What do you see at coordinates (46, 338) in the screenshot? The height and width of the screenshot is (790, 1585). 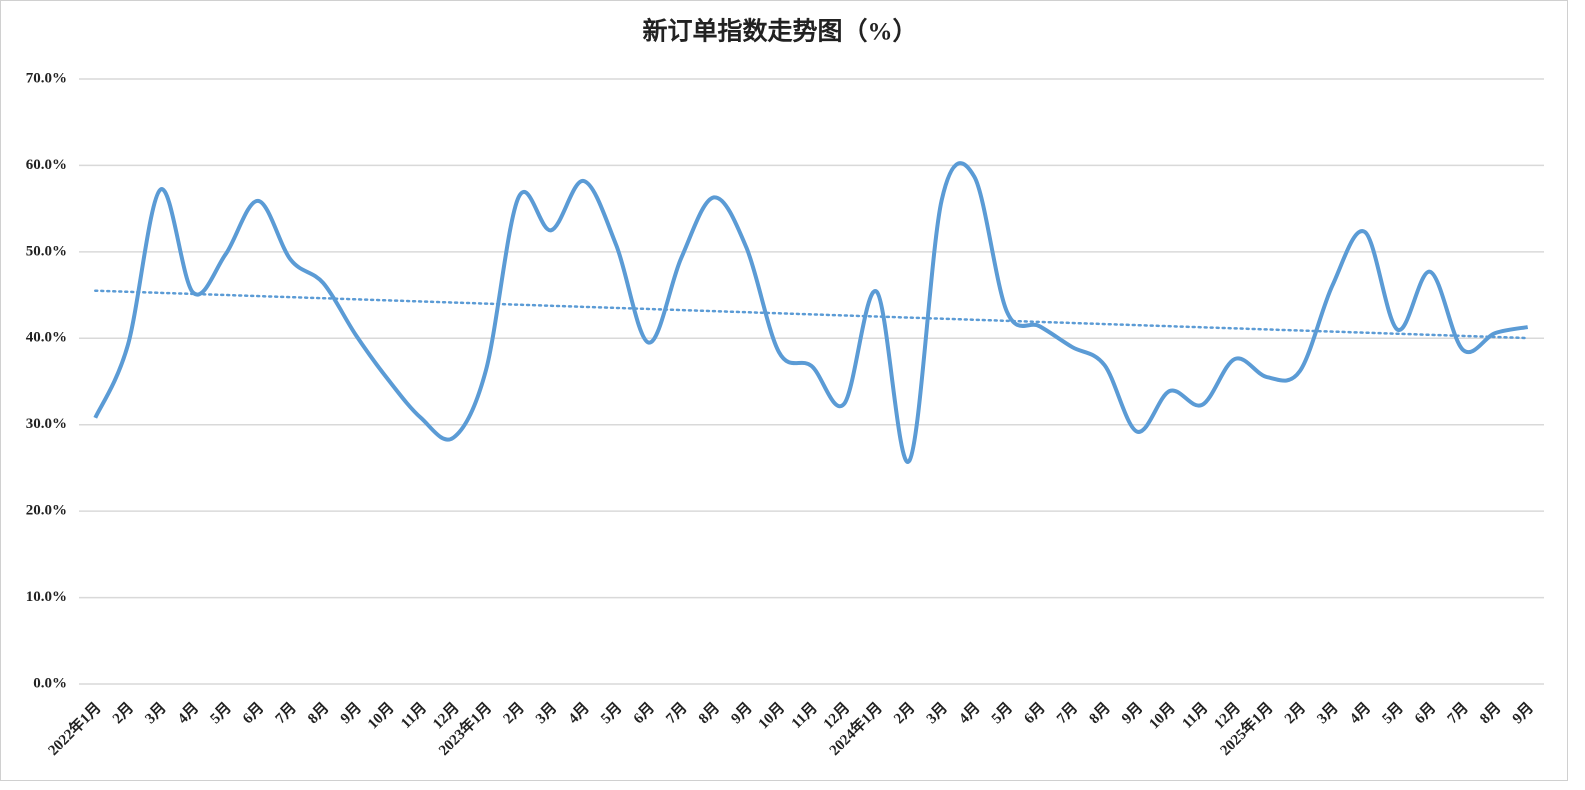 I see `y-tick-label: 40.0%` at bounding box center [46, 338].